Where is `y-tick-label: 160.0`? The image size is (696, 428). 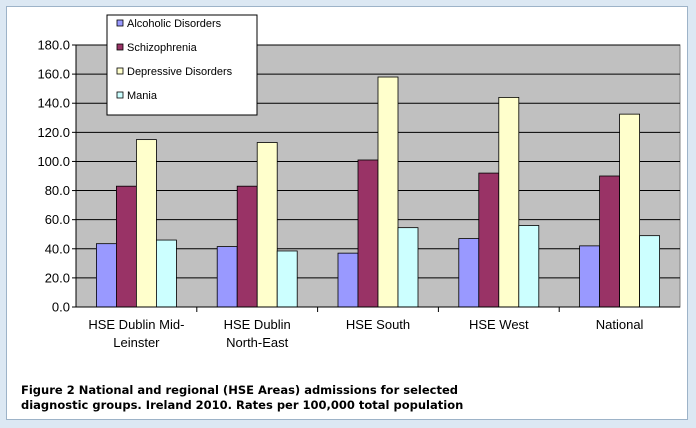
y-tick-label: 160.0 is located at coordinates (53, 74).